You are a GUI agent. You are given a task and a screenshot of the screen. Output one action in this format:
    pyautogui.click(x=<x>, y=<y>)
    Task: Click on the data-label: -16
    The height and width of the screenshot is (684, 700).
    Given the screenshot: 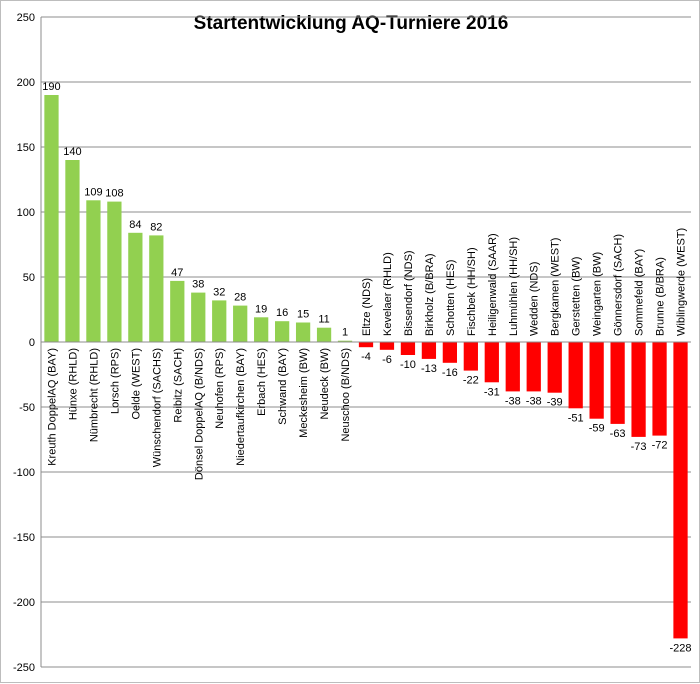 What is the action you would take?
    pyautogui.click(x=450, y=373)
    